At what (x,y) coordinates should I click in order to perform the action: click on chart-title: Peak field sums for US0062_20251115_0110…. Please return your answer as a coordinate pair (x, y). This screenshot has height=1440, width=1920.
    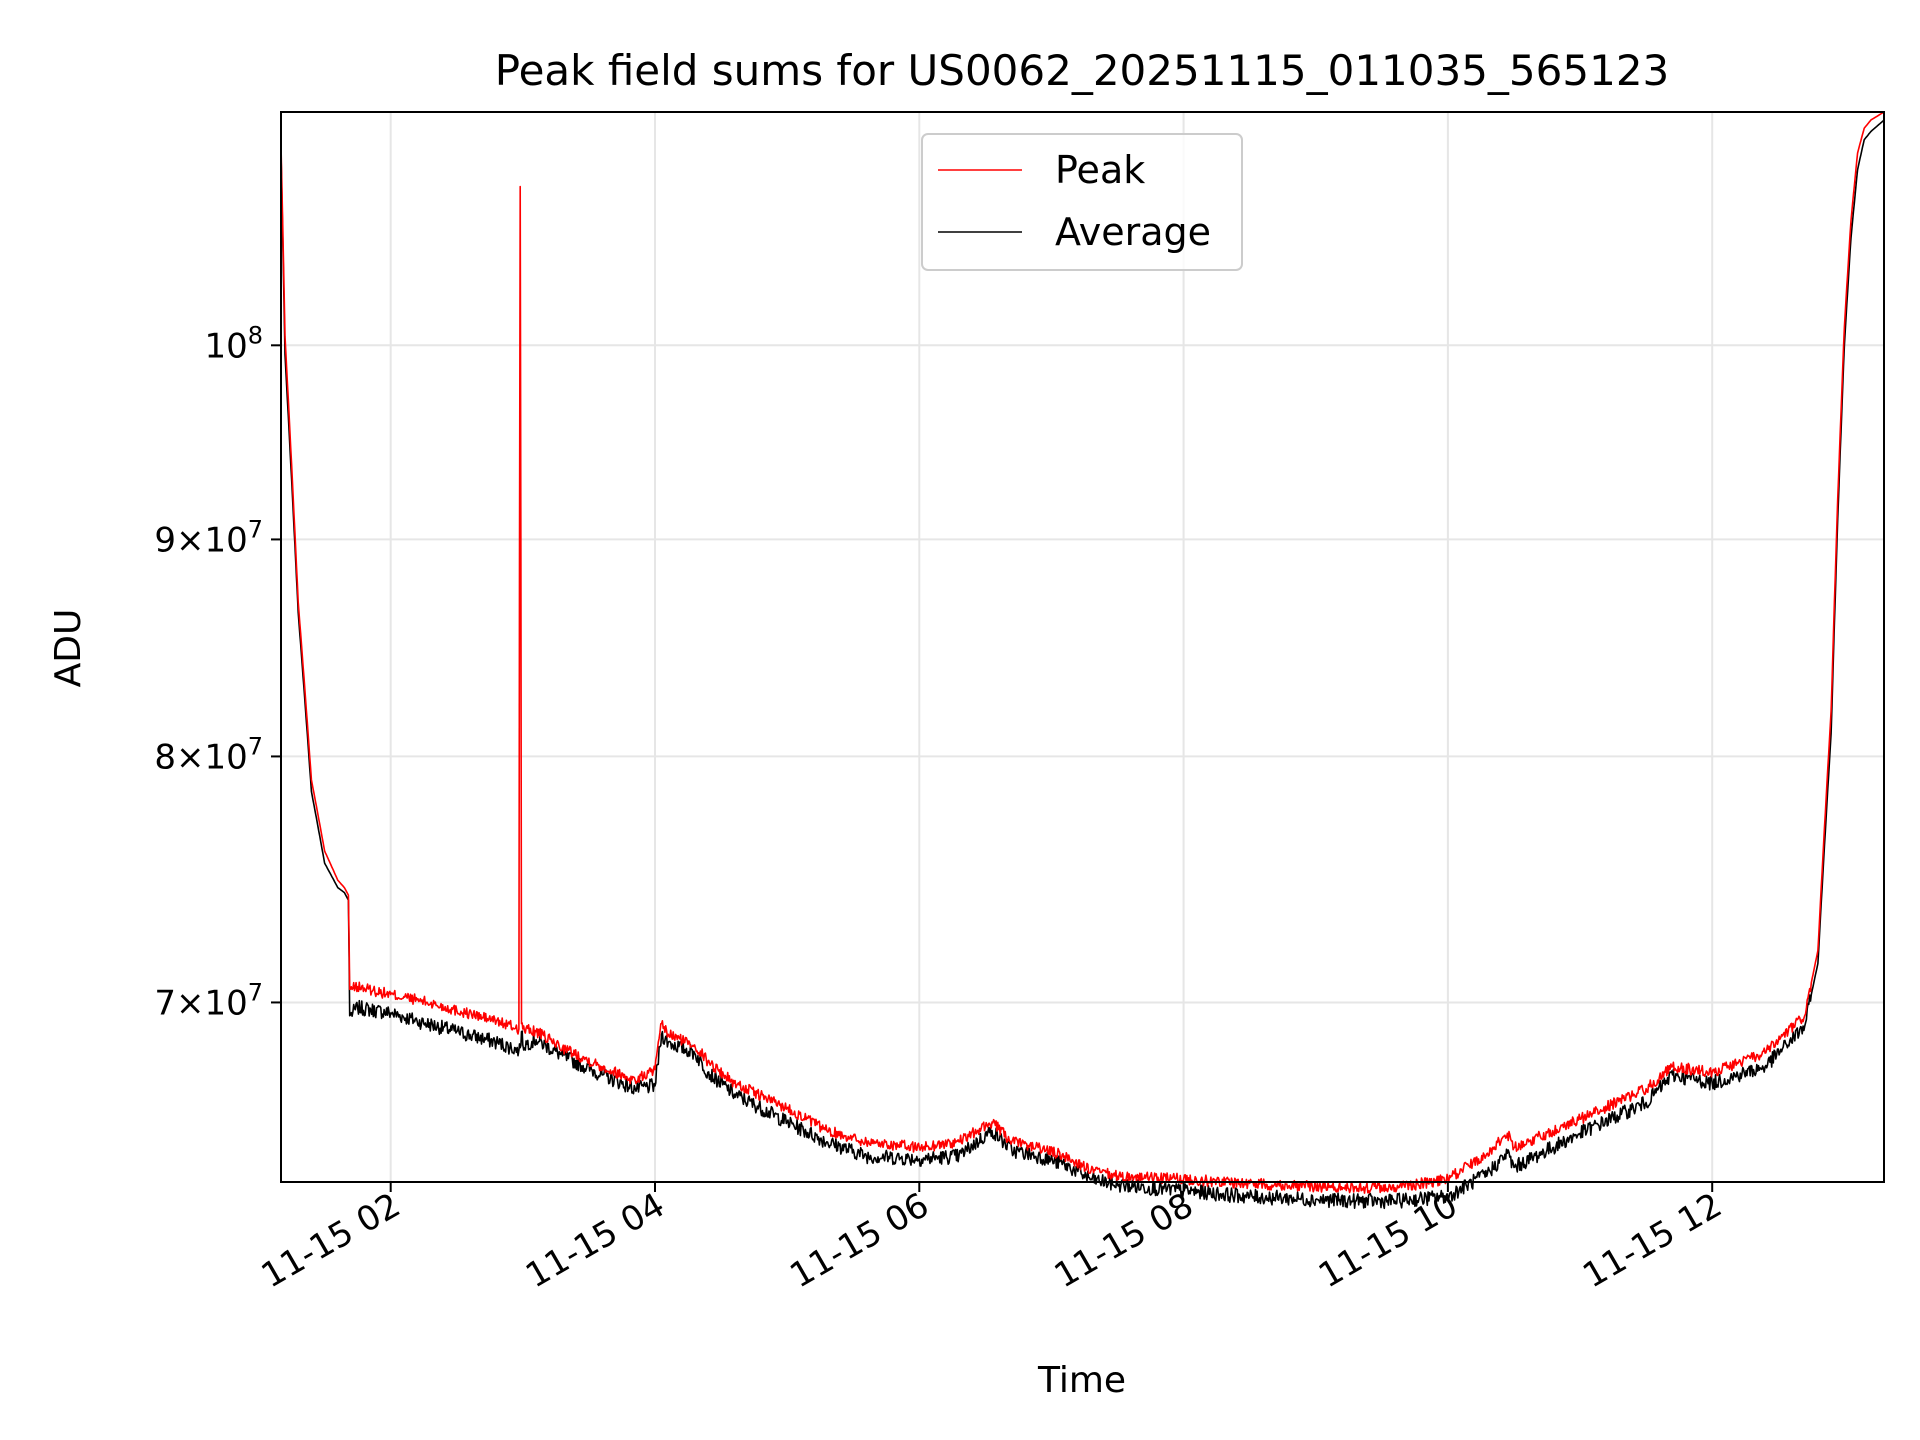
    Looking at the image, I should click on (1082, 70).